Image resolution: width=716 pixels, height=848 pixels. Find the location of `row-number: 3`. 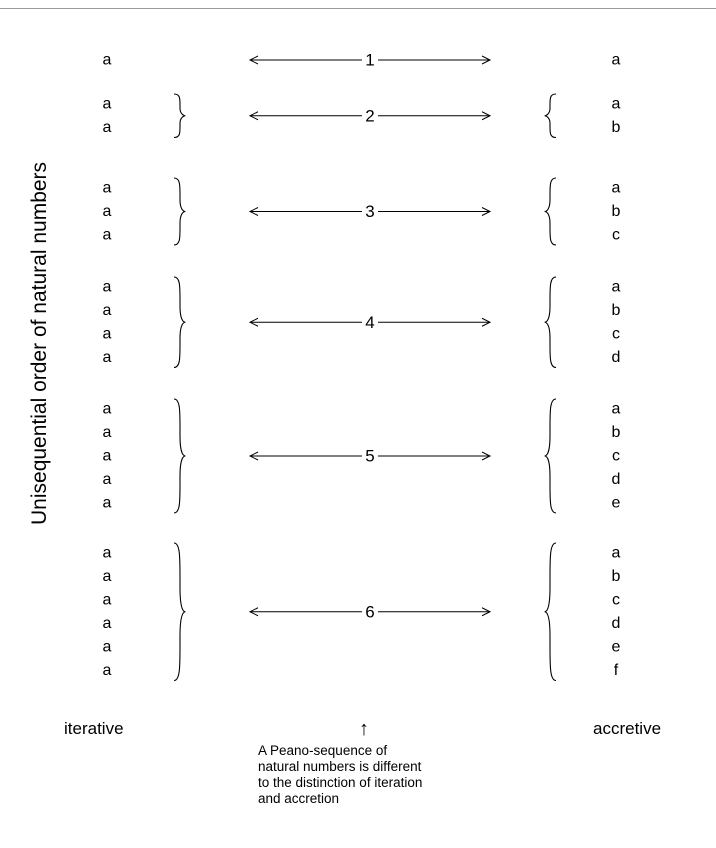

row-number: 3 is located at coordinates (369, 211).